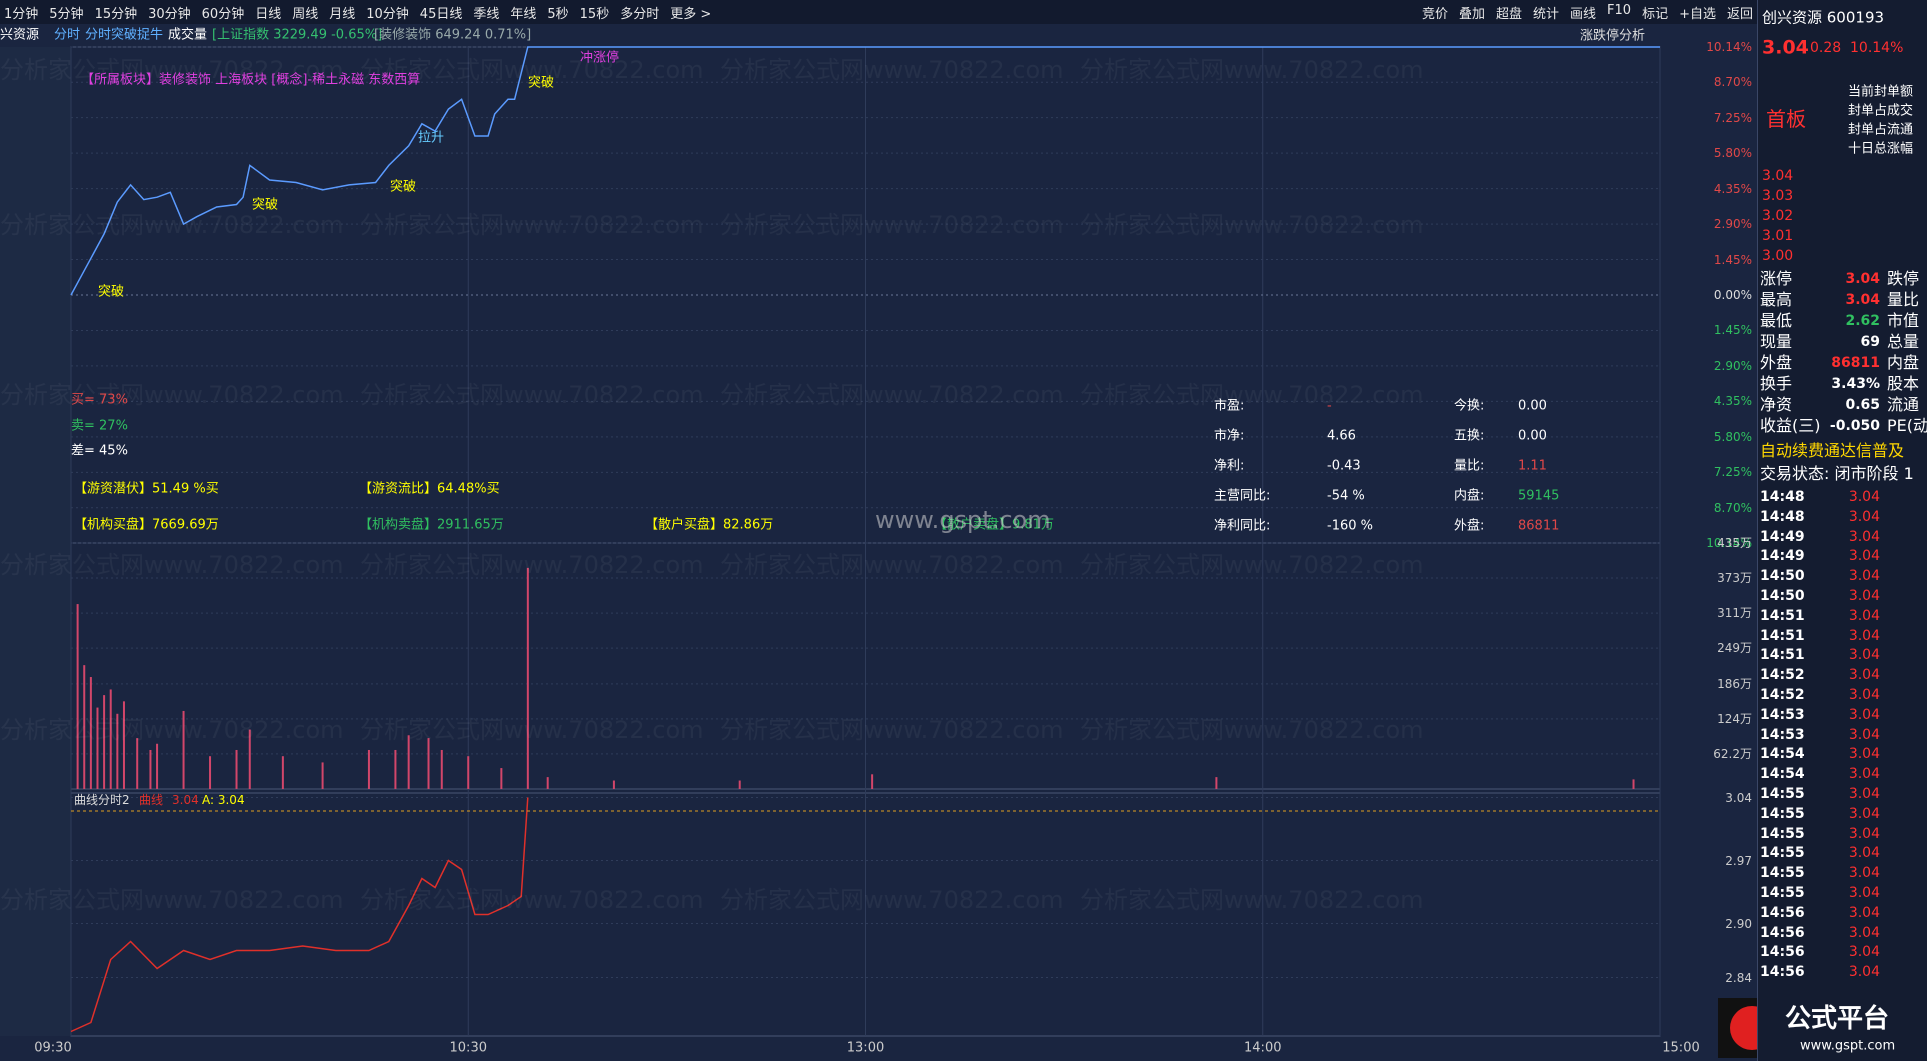  I want to click on pane-title: 曲线分时2, so click(102, 800).